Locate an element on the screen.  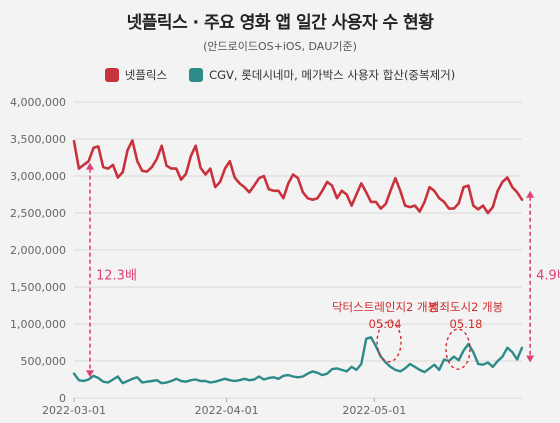
ratio-arrow-end-head-up is located at coordinates (530, 194).